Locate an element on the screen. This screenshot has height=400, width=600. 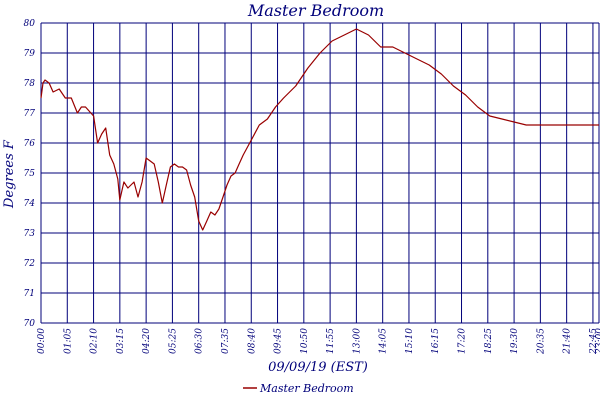
x-tick-label: 13:00 is located at coordinates (357, 341).